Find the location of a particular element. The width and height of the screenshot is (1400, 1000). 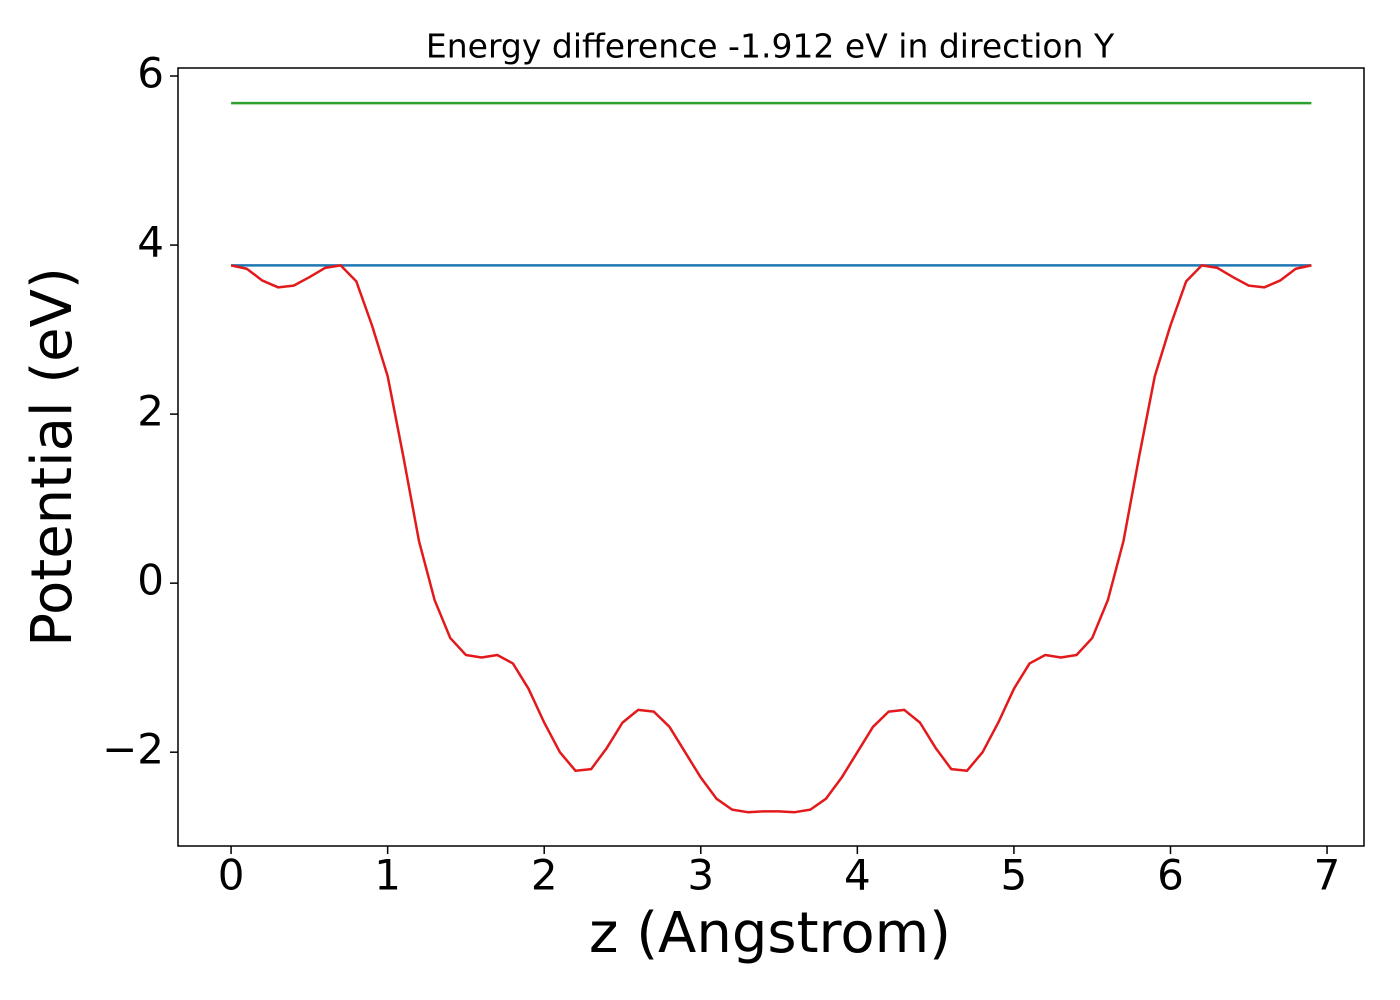

y-tick-label: 4 is located at coordinates (150, 242).